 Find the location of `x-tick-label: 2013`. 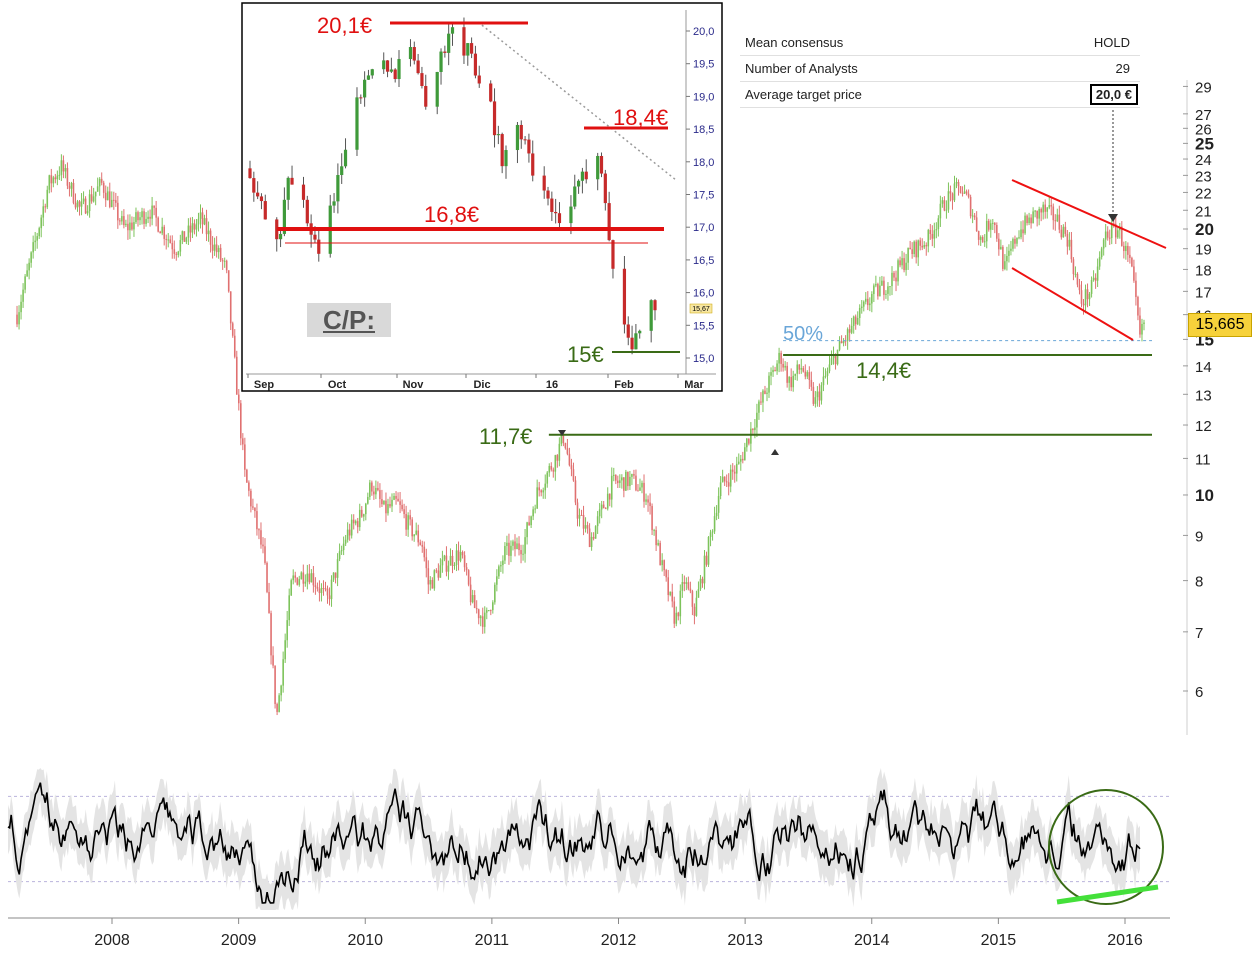

x-tick-label: 2013 is located at coordinates (745, 940).